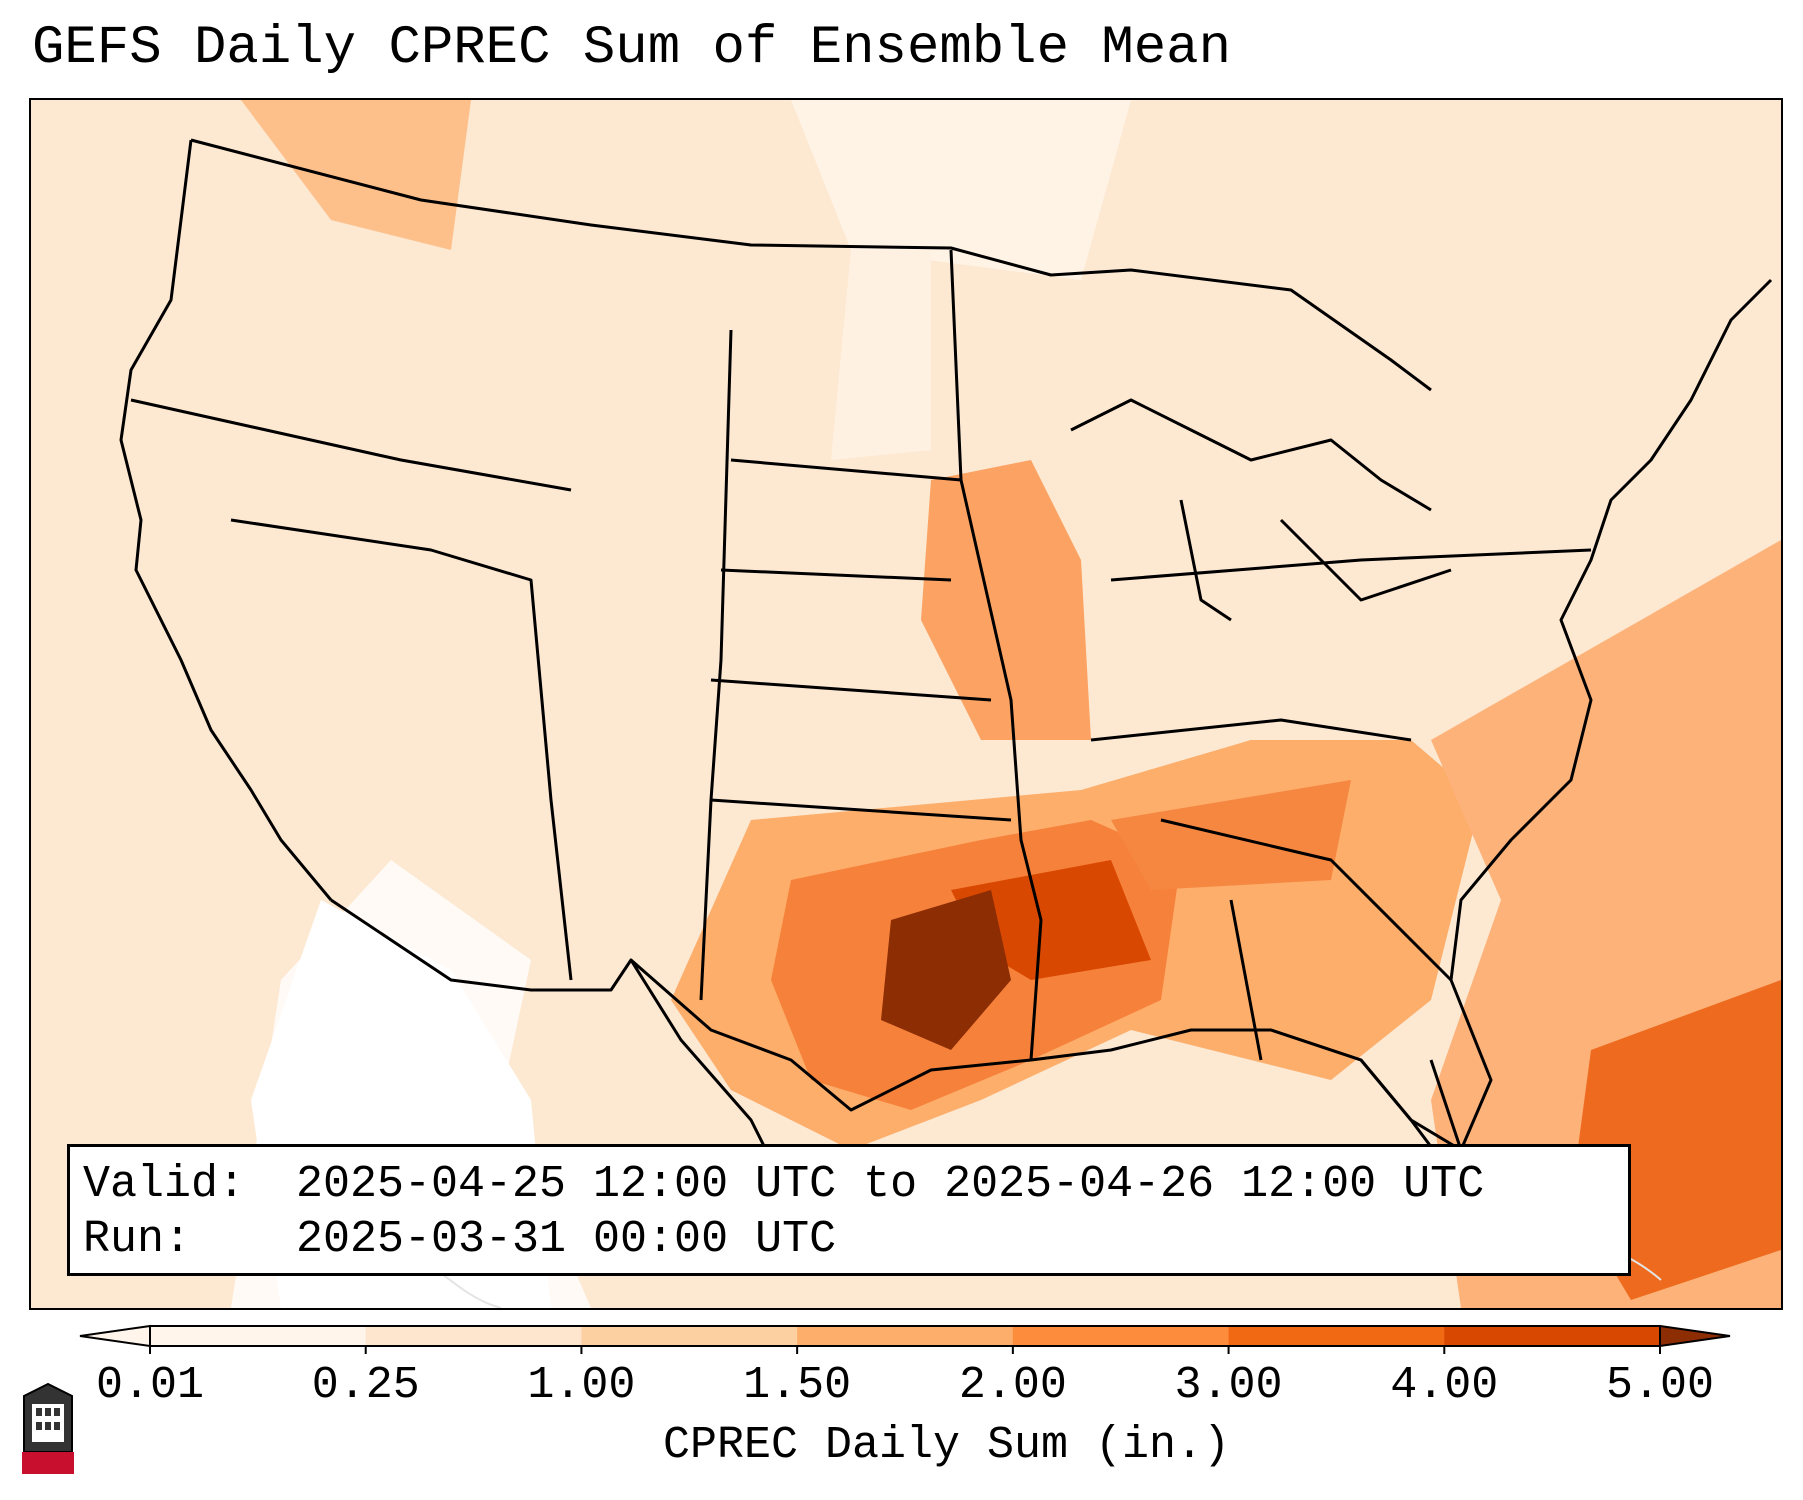 This screenshot has height=1500, width=1803. Describe the element at coordinates (1660, 1385) in the screenshot. I see `colorbar-tick-label: 5.00` at that location.